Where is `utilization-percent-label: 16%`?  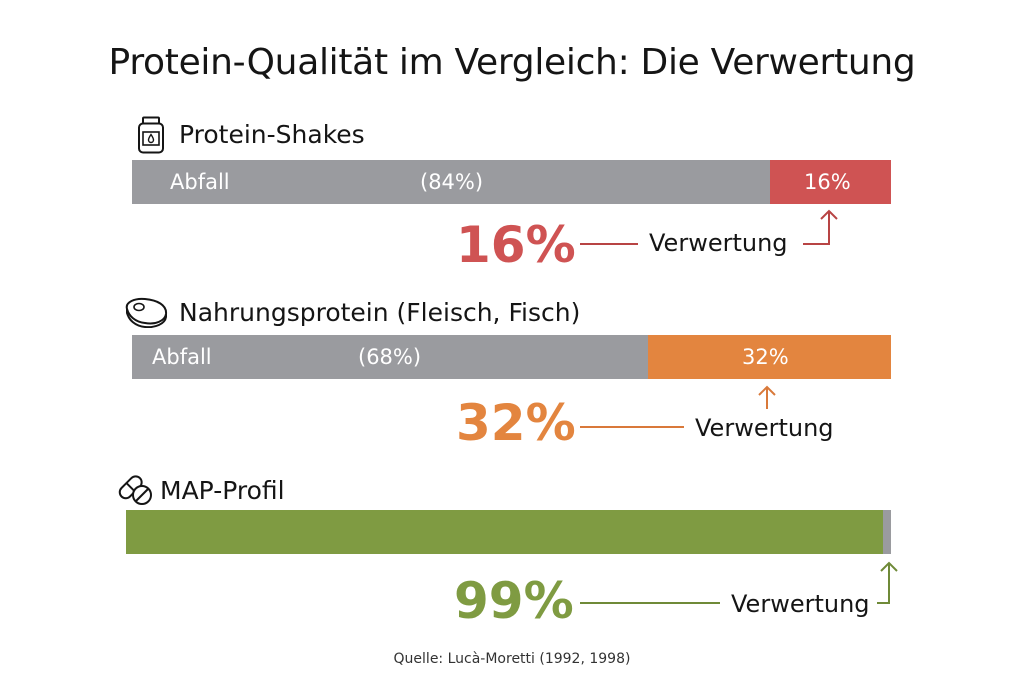
utilization-percent-label: 16% is located at coordinates (827, 182).